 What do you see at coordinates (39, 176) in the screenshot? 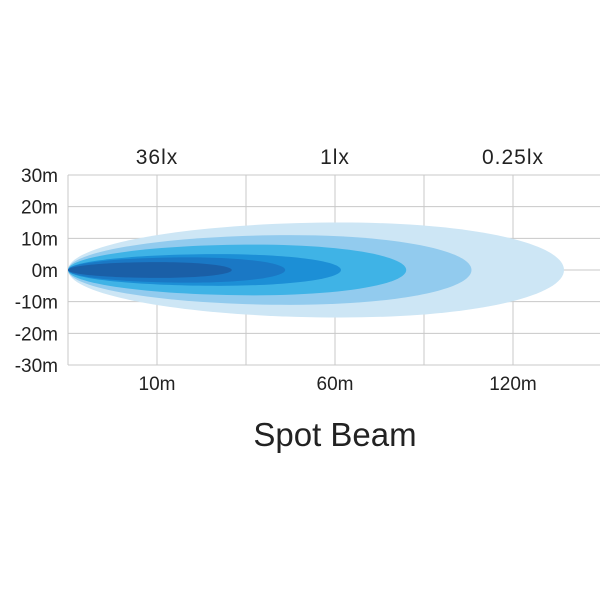
I see `y-tick-label: 30m` at bounding box center [39, 176].